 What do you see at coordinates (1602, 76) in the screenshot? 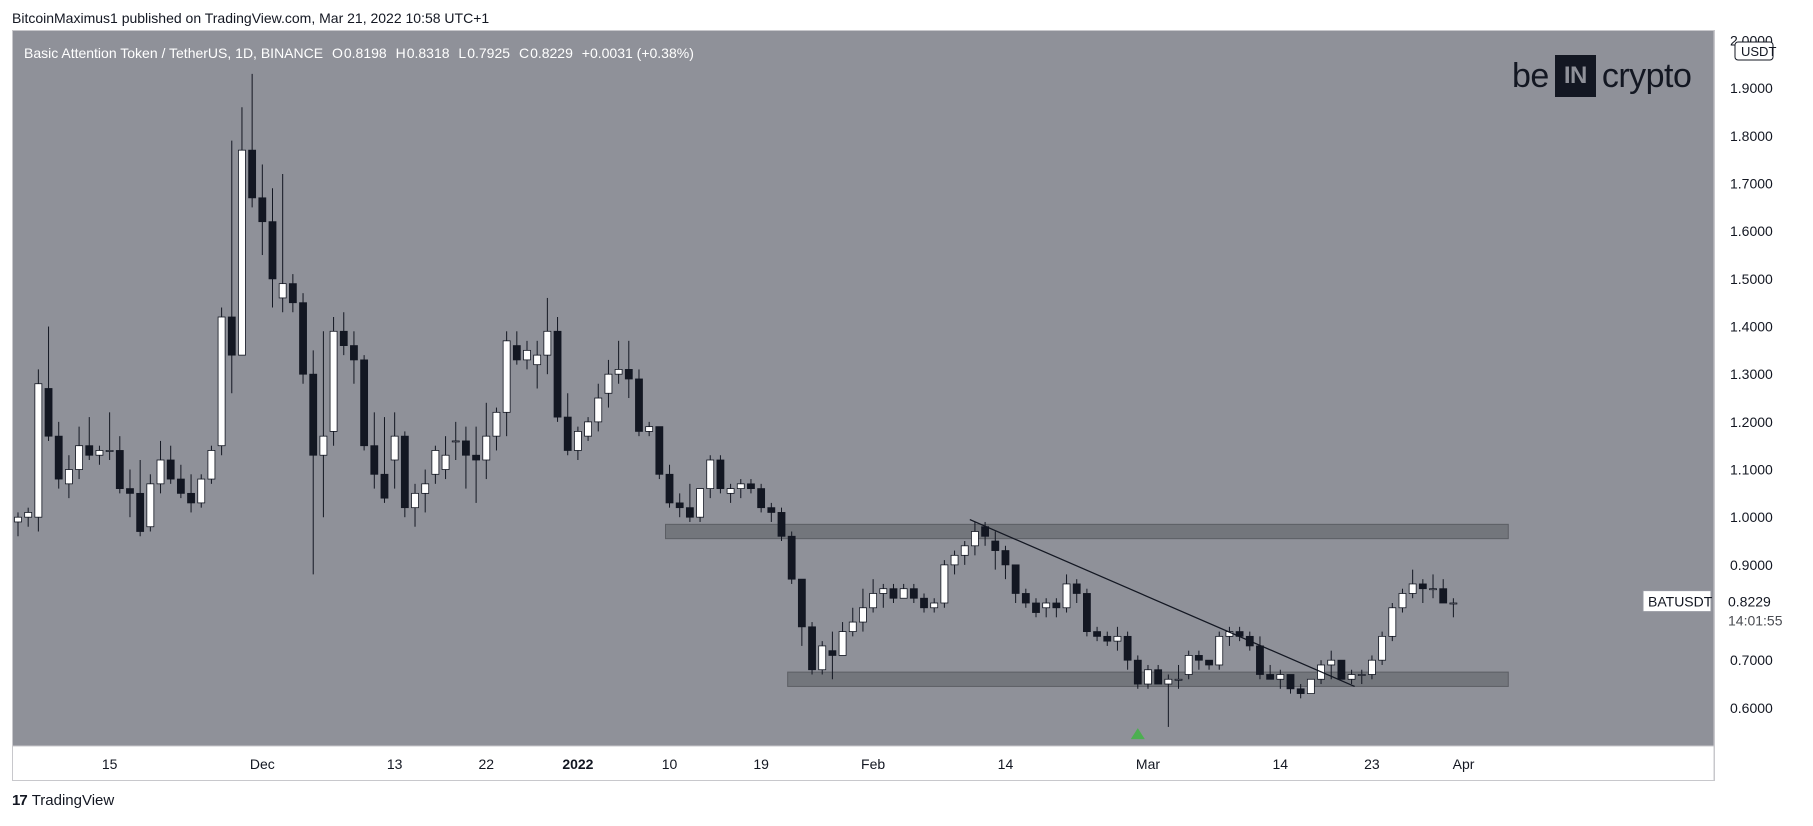
I see `beincrypto-logo: be IN crypto` at bounding box center [1602, 76].